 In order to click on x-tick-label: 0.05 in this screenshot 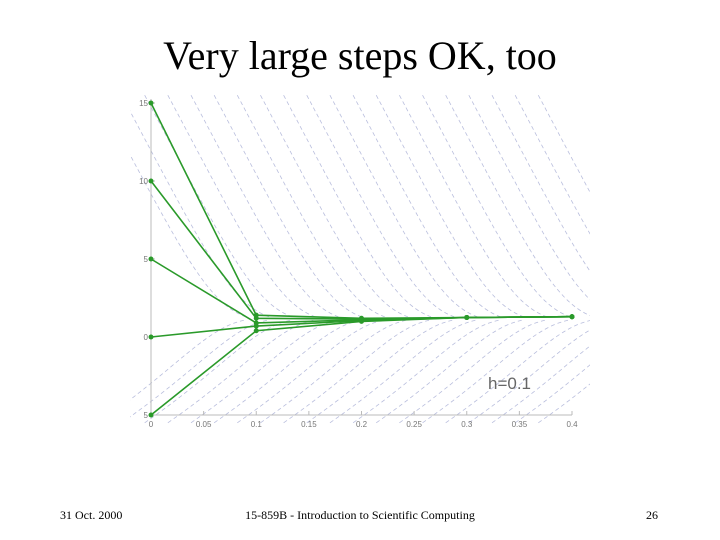, I will do `click(204, 424)`.